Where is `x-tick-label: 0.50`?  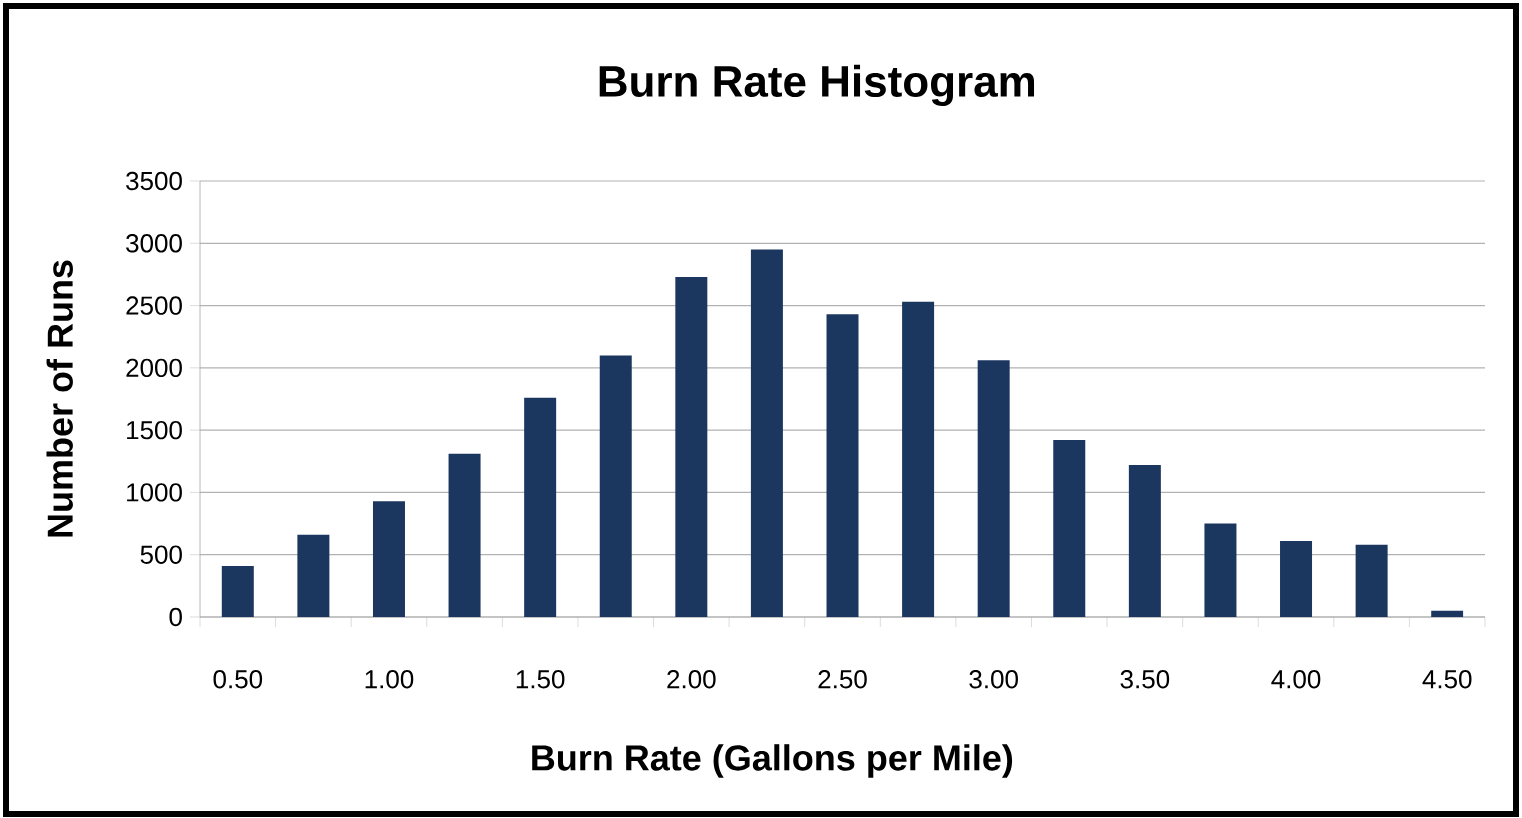 x-tick-label: 0.50 is located at coordinates (238, 679).